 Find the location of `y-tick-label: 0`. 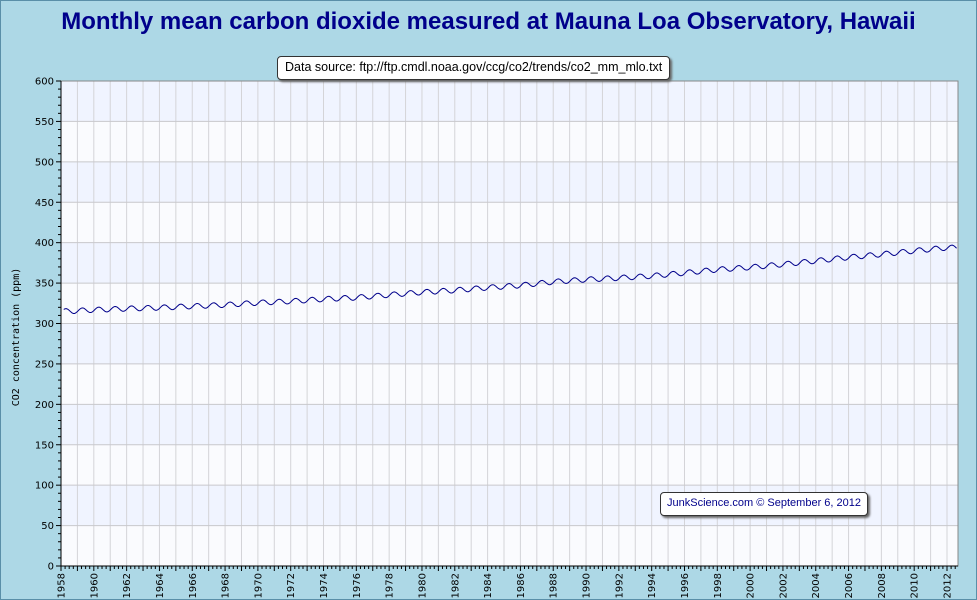

y-tick-label: 0 is located at coordinates (51, 567).